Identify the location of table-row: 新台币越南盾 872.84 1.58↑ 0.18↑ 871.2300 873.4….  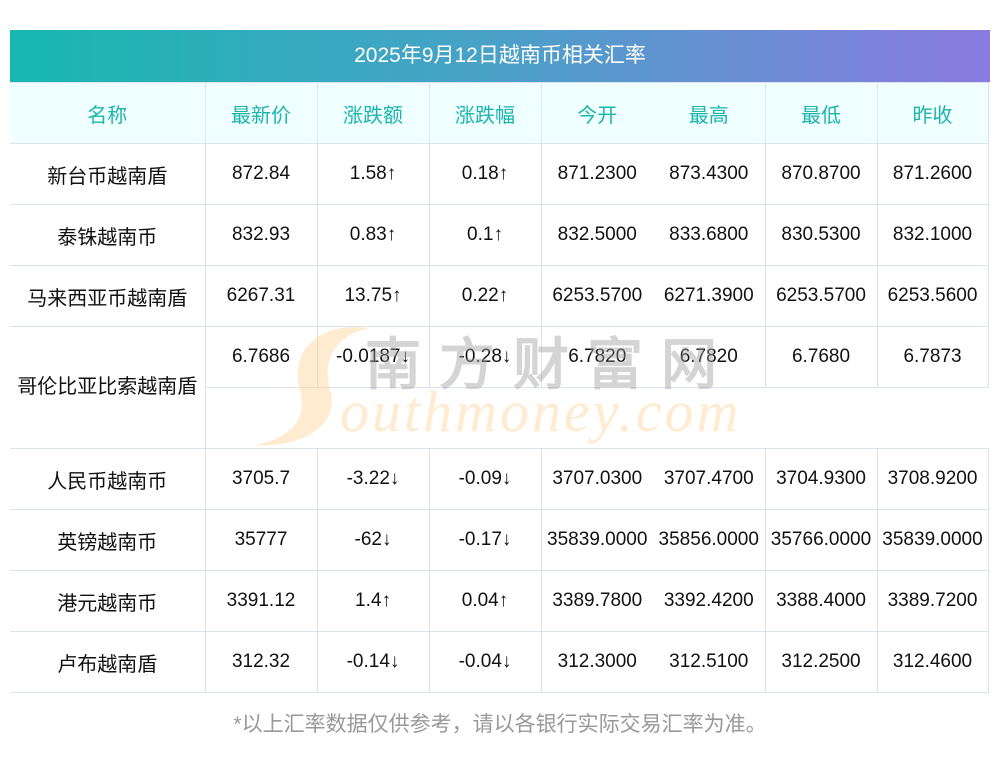
(499, 174).